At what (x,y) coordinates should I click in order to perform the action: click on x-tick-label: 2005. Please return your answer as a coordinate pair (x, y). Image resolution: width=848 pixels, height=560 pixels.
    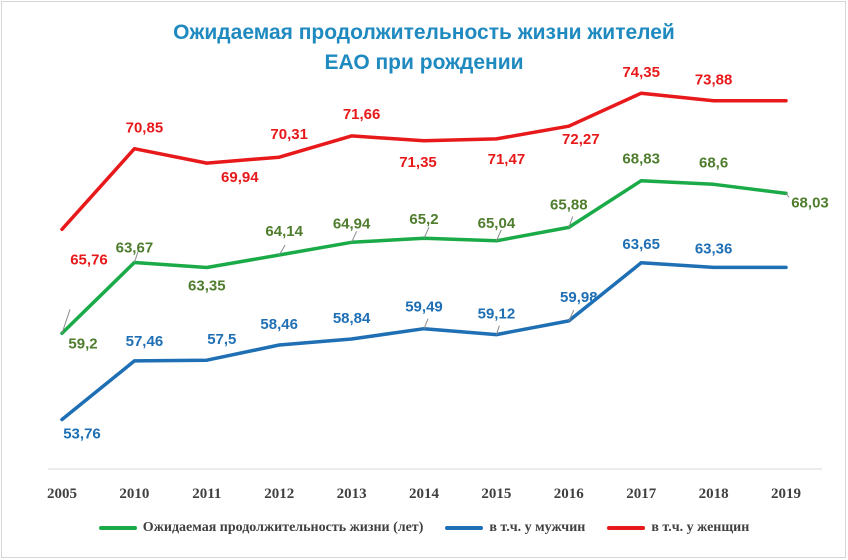
    Looking at the image, I should click on (62, 494).